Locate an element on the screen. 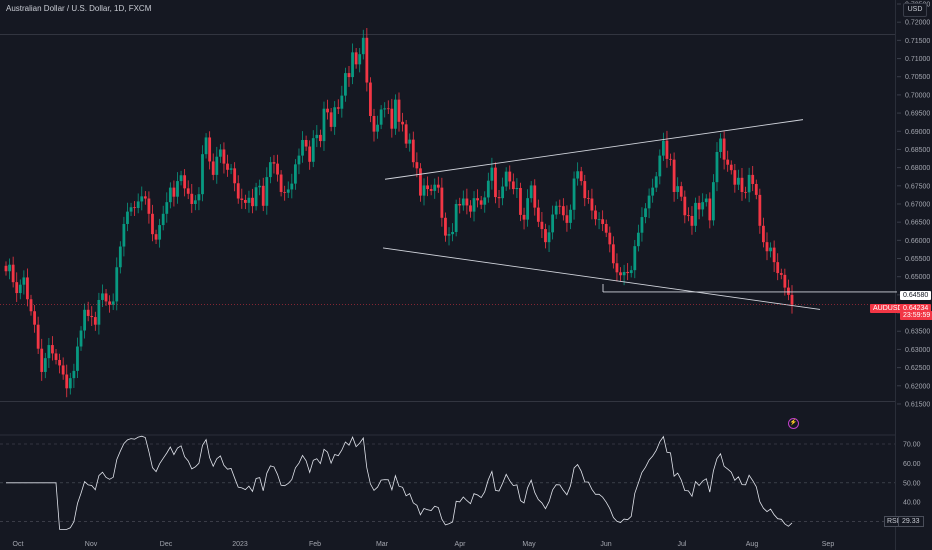 The width and height of the screenshot is (932, 550). price-axis-label: 0.70500 is located at coordinates (917, 77).